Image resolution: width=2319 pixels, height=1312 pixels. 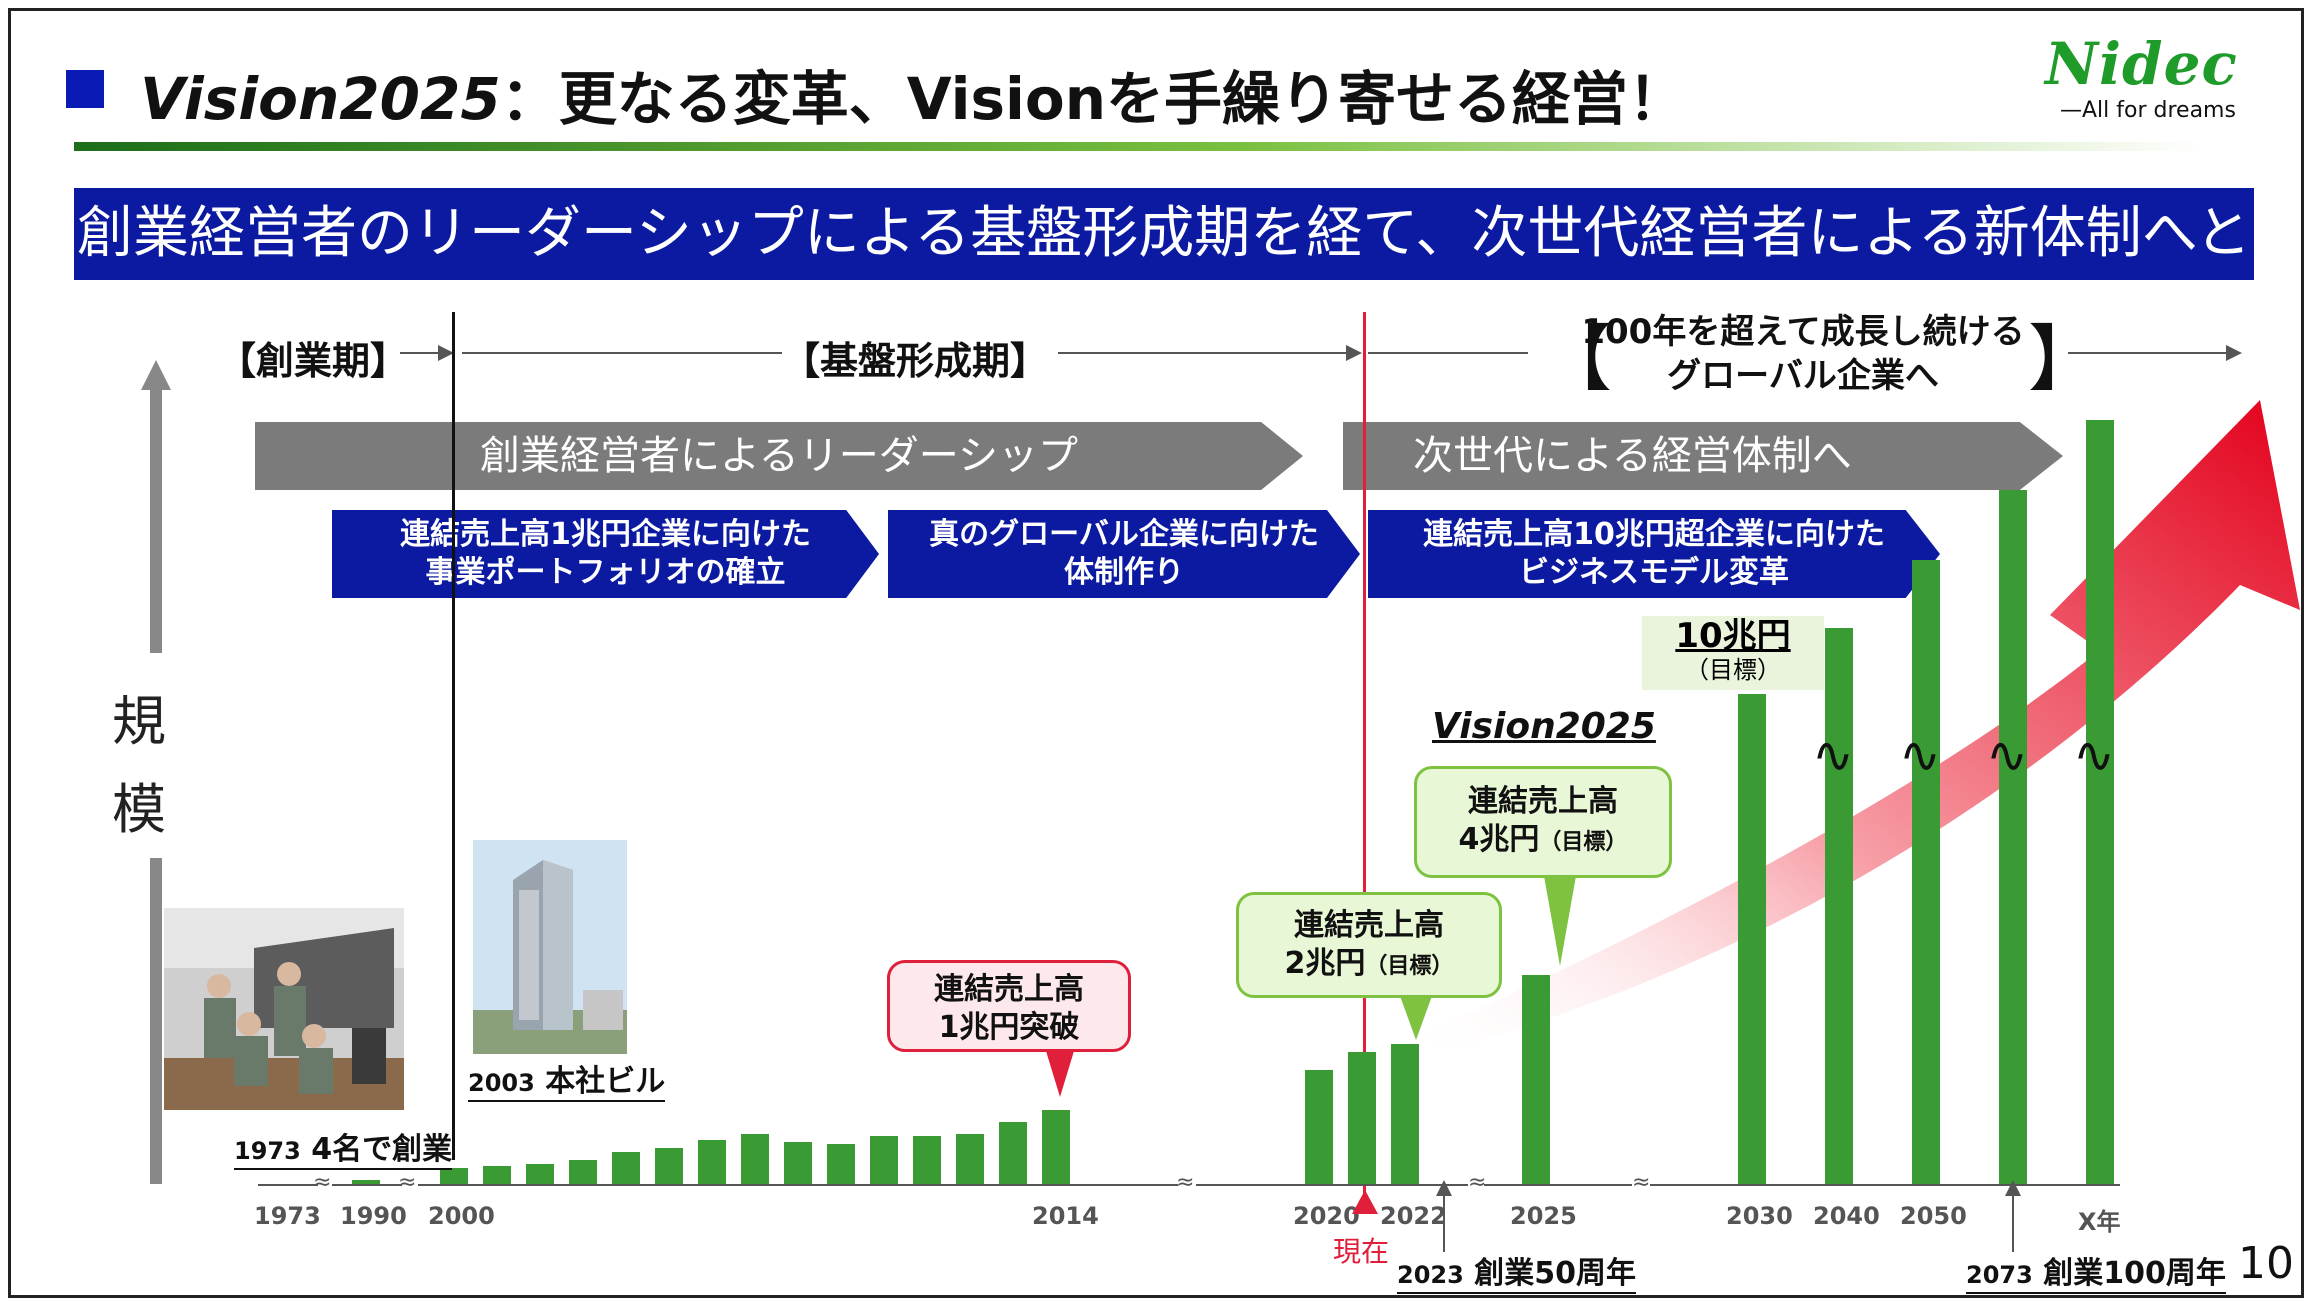 I want to click on year-label: 2020, so click(x=1326, y=1216).